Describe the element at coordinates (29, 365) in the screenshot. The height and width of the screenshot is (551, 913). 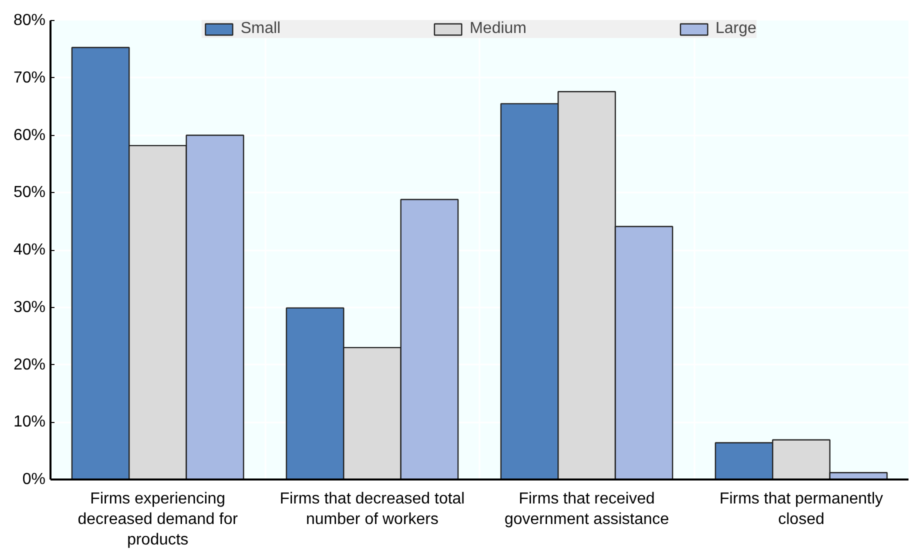
I see `y-tick-label: 20%` at that location.